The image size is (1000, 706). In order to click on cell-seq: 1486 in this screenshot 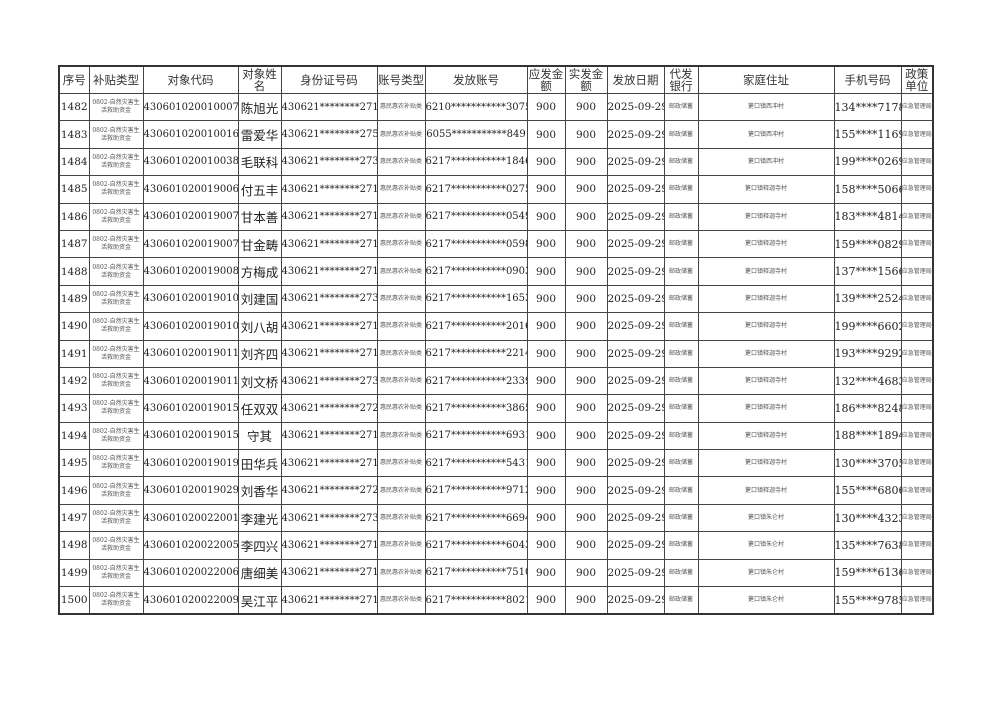, I will do `click(74, 216)`.